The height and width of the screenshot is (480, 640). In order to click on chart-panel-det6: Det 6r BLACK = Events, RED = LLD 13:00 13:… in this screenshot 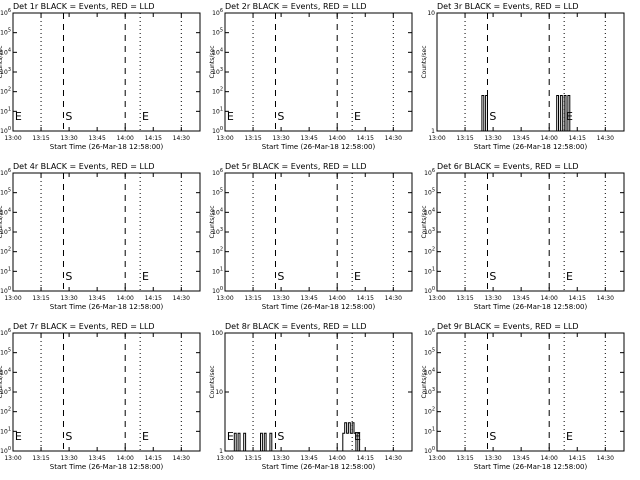, I will do `click(523, 236)`.